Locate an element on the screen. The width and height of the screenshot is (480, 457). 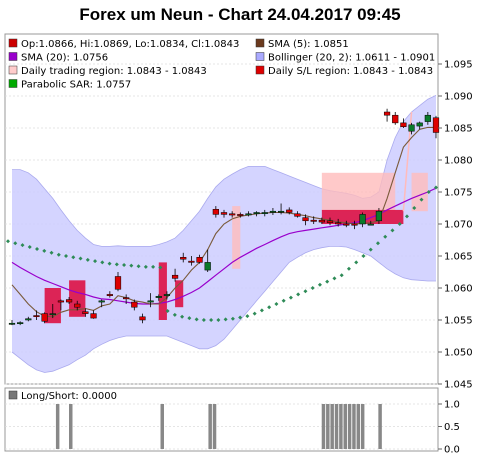
legend-label: SMA (20): 1.0756 is located at coordinates (64, 58).